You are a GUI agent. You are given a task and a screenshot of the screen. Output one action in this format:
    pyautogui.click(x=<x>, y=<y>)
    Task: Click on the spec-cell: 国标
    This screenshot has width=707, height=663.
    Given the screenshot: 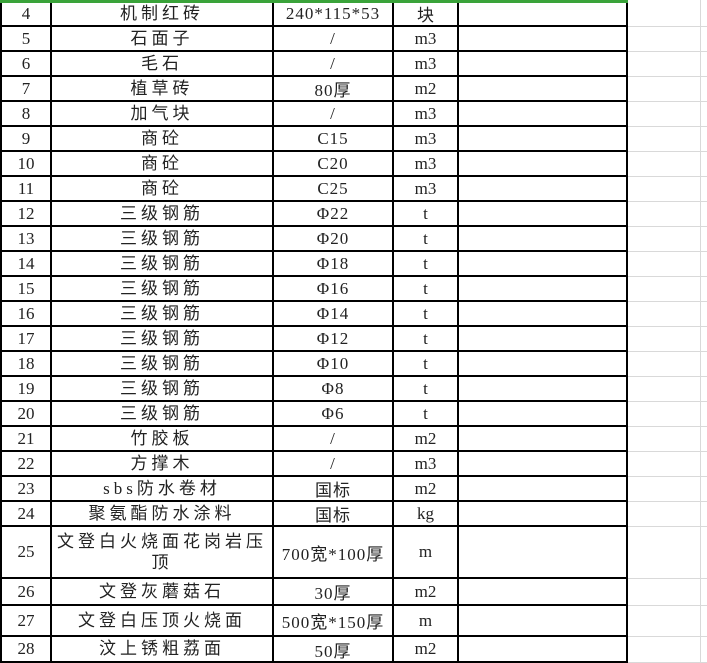 What is the action you would take?
    pyautogui.click(x=334, y=513)
    